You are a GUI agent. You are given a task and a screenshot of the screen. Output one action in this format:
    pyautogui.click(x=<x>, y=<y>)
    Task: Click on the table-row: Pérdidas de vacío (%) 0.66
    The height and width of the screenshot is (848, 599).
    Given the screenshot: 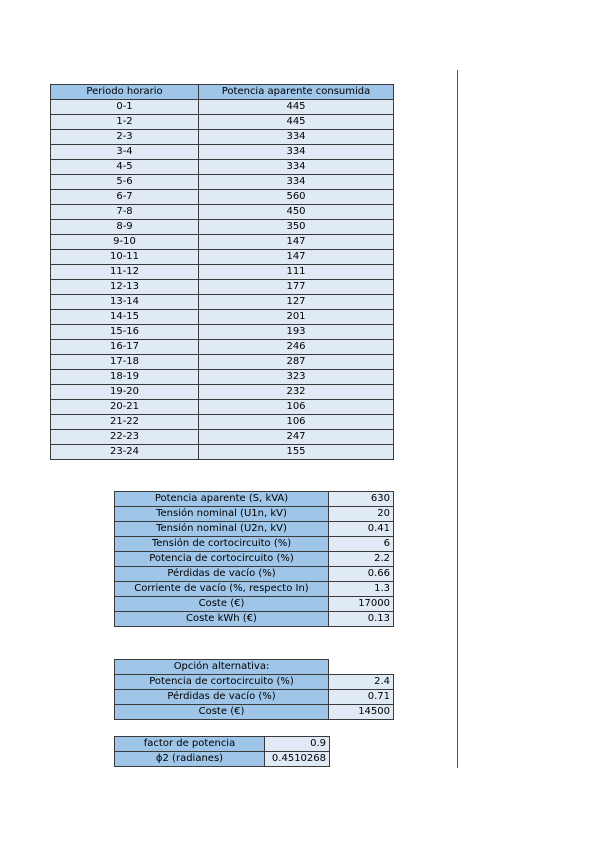 What is the action you would take?
    pyautogui.click(x=254, y=574)
    